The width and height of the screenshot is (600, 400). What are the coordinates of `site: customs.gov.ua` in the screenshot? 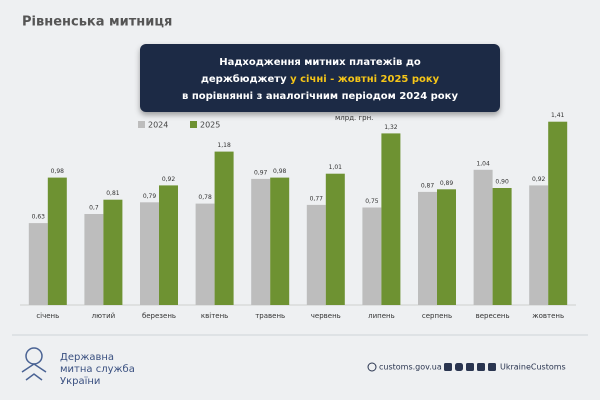 It's located at (410, 367).